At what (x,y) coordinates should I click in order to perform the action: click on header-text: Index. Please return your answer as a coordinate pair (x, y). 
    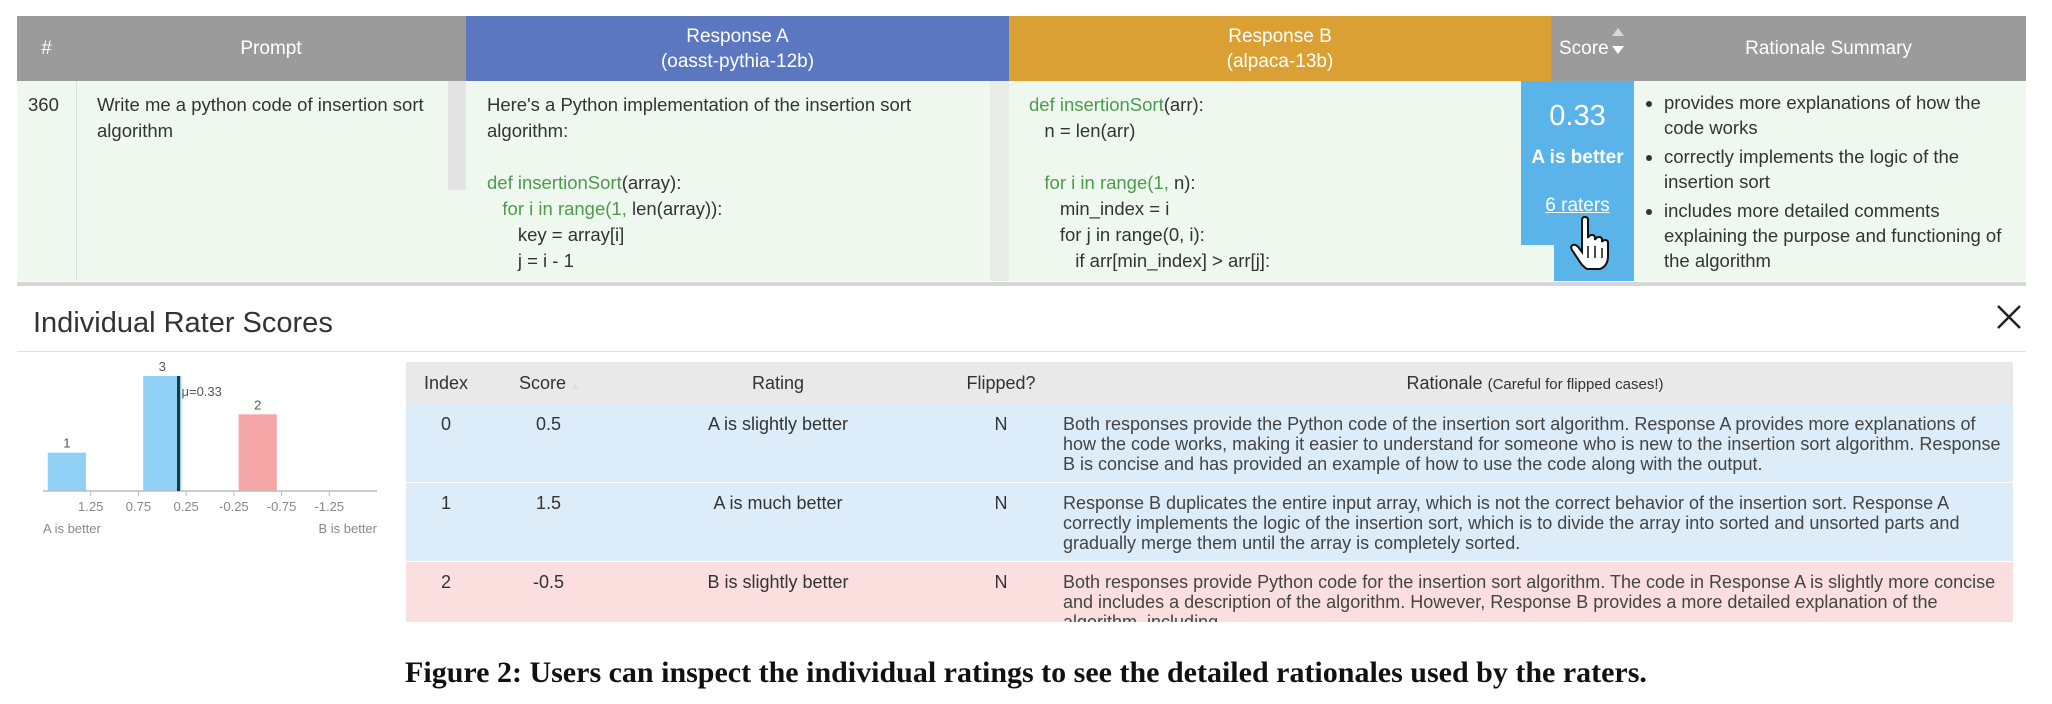
    Looking at the image, I should click on (446, 382).